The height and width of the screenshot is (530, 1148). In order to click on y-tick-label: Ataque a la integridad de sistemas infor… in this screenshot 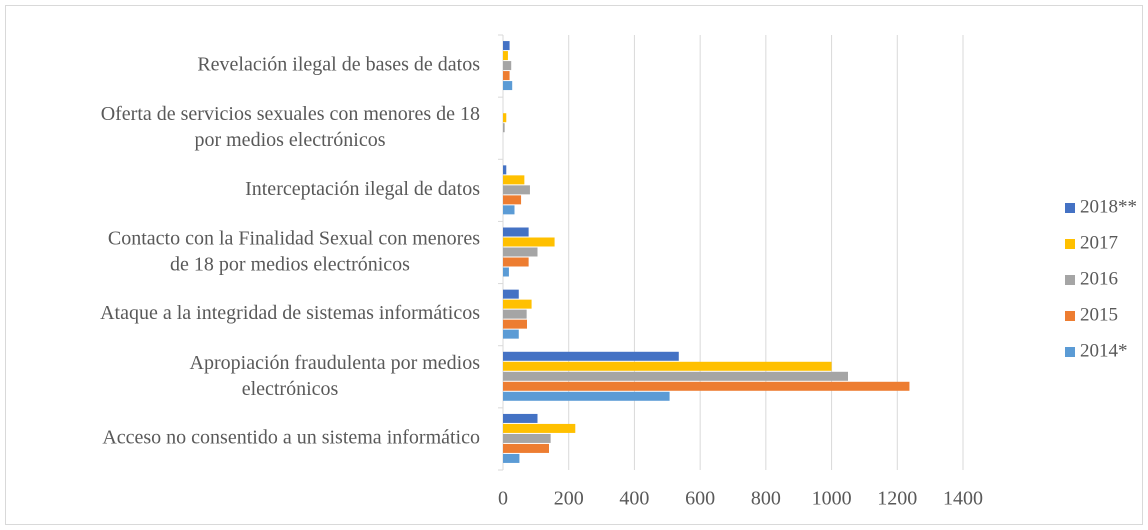, I will do `click(290, 313)`.